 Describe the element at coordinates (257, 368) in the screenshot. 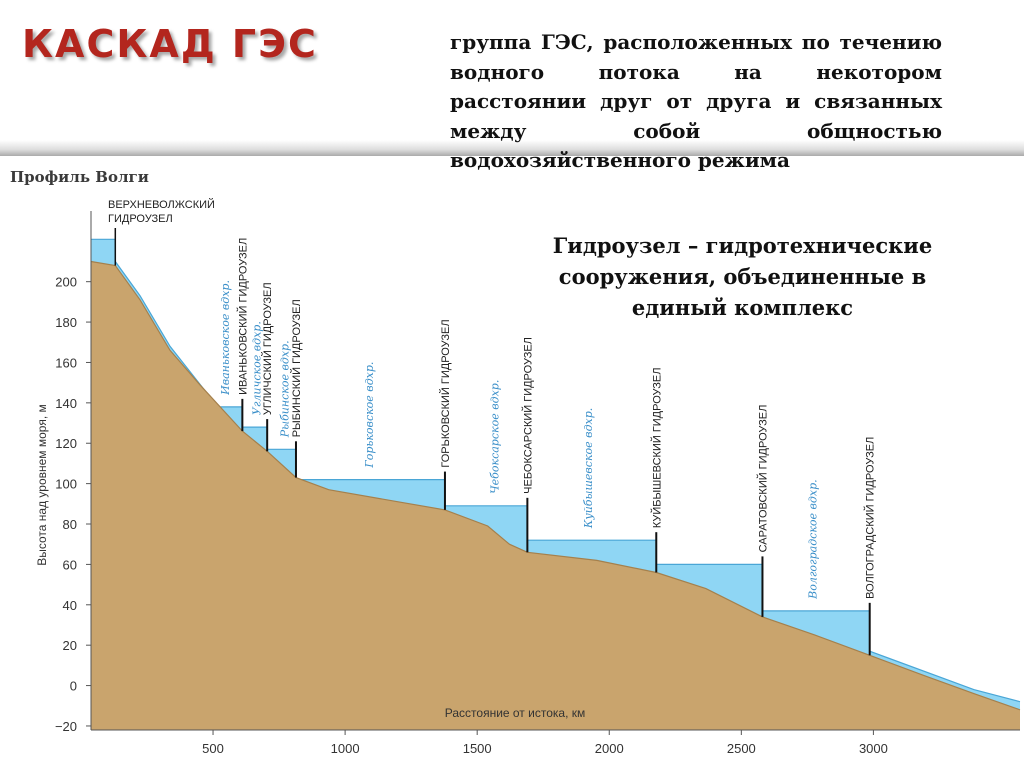

I see `reservoir-label: Угличское вдхр.` at that location.